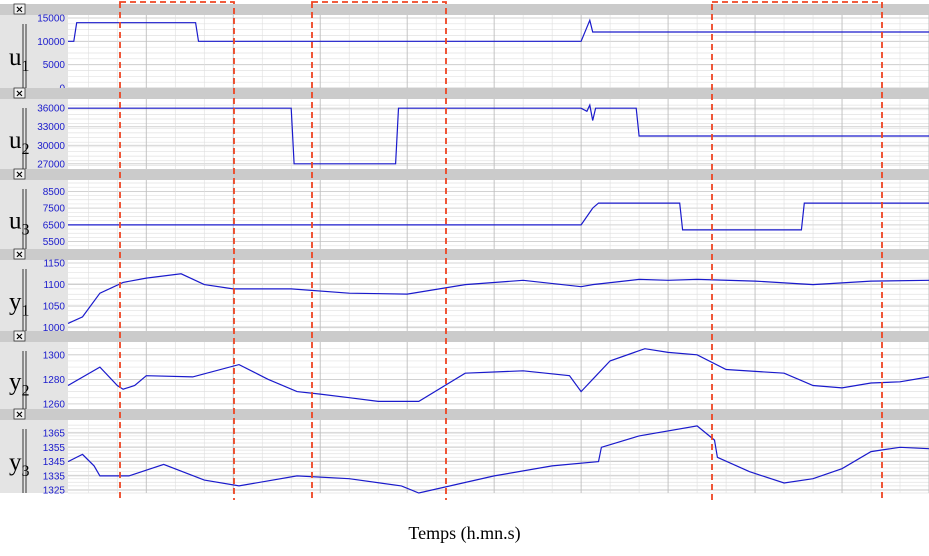  What do you see at coordinates (51, 109) in the screenshot?
I see `y-tick-label: 36000` at bounding box center [51, 109].